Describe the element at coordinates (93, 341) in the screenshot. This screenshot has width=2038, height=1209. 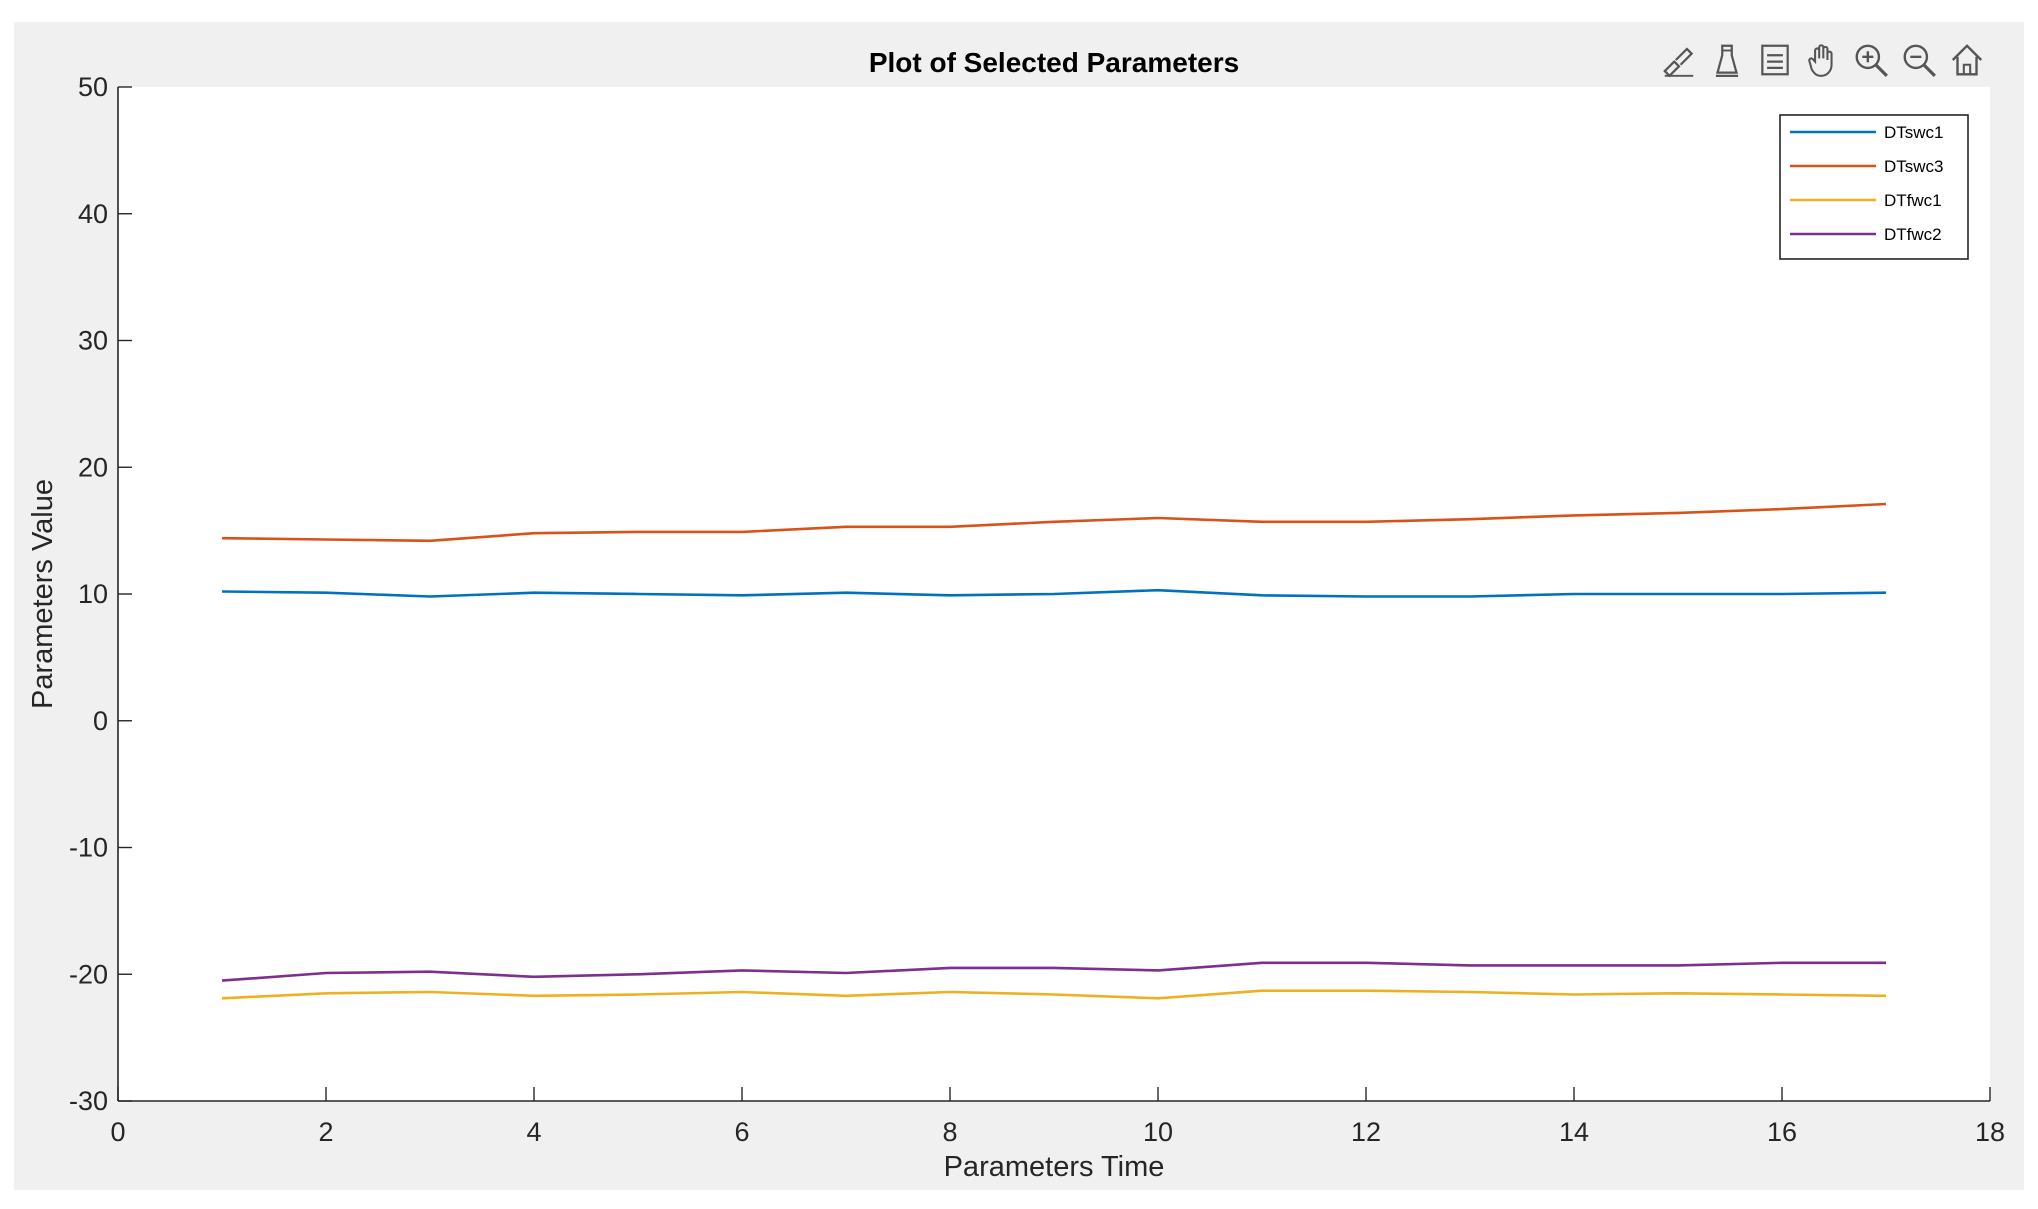
I see `y-tick-label: 30` at that location.